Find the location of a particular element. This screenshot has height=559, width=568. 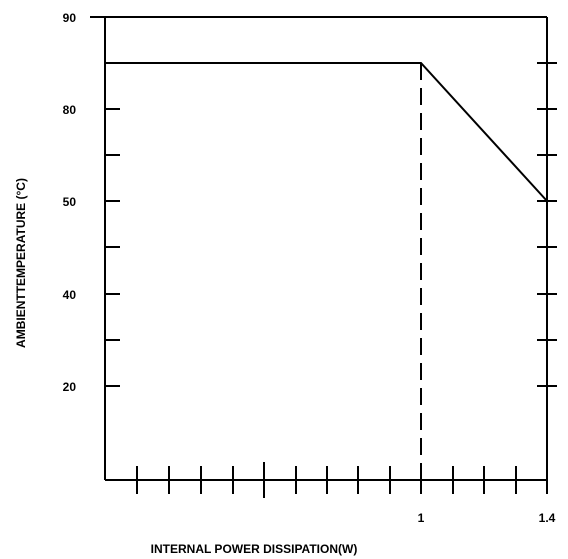

x-tick-labels: 1 1.4 is located at coordinates (487, 518).